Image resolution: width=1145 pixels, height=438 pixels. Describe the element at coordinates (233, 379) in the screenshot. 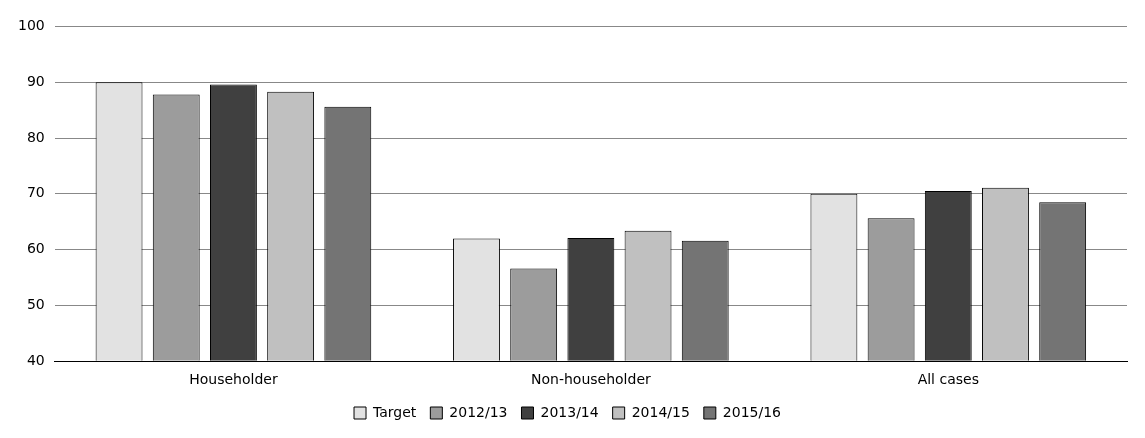

I see `x-tick-label: Householder` at that location.